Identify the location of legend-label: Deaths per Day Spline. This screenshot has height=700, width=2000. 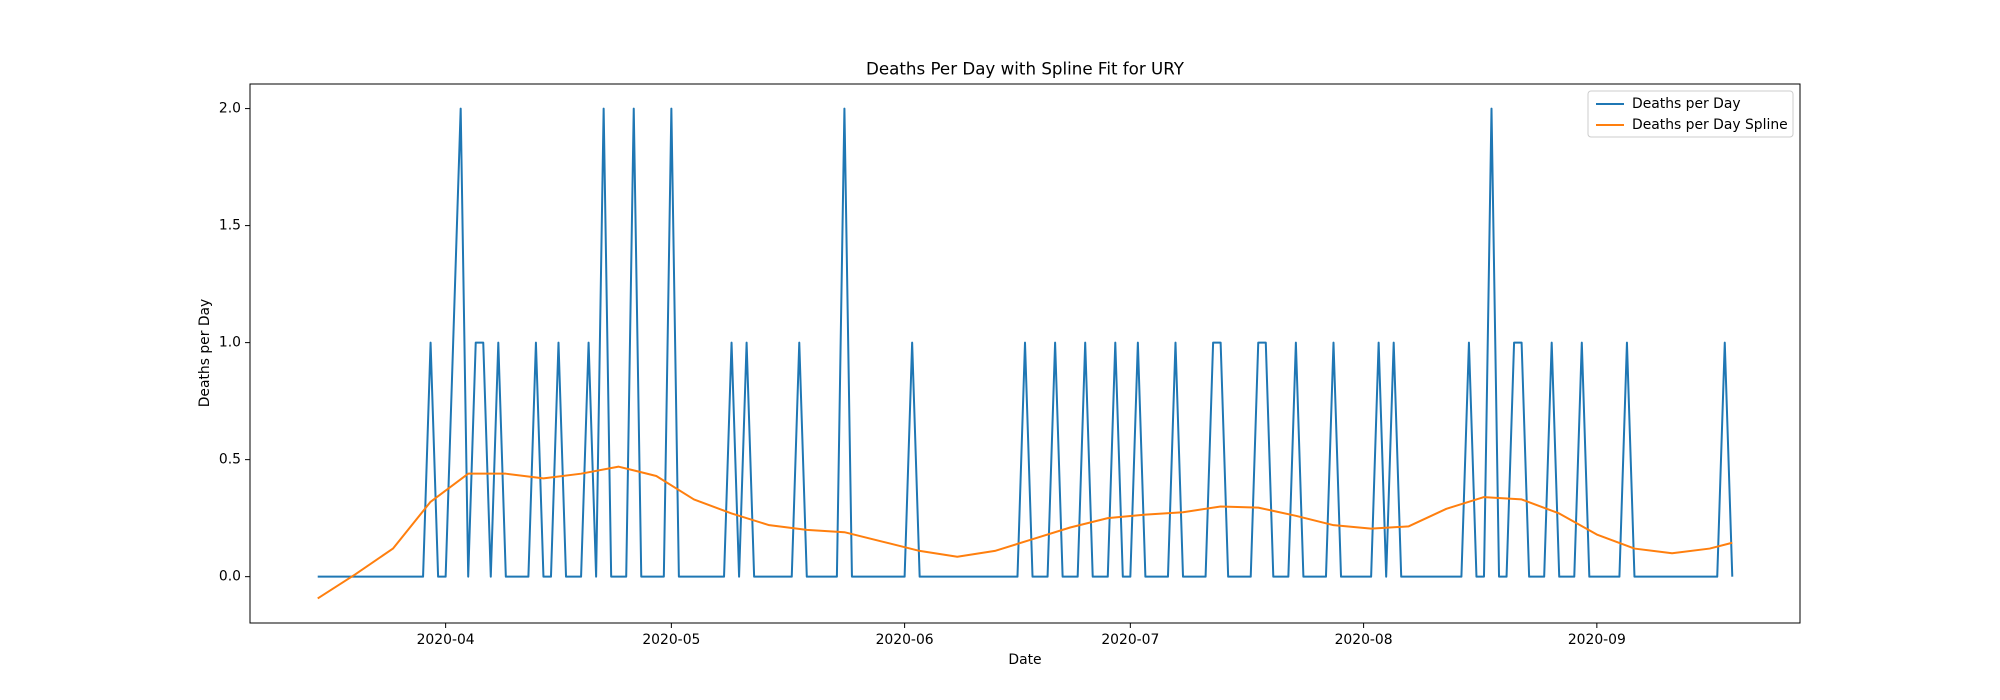
(1710, 125).